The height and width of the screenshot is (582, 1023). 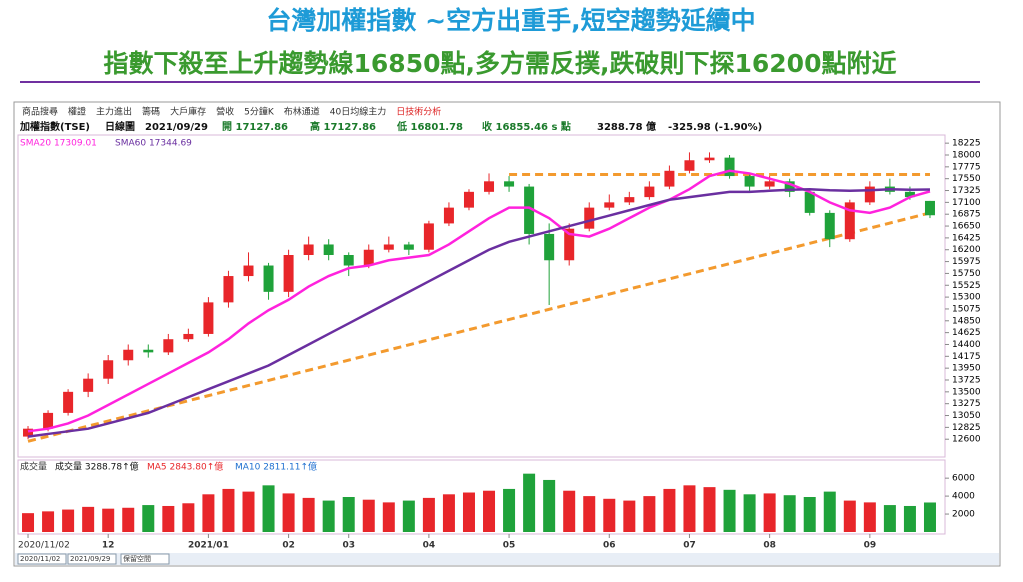 I want to click on tab: 營收, so click(x=225, y=112).